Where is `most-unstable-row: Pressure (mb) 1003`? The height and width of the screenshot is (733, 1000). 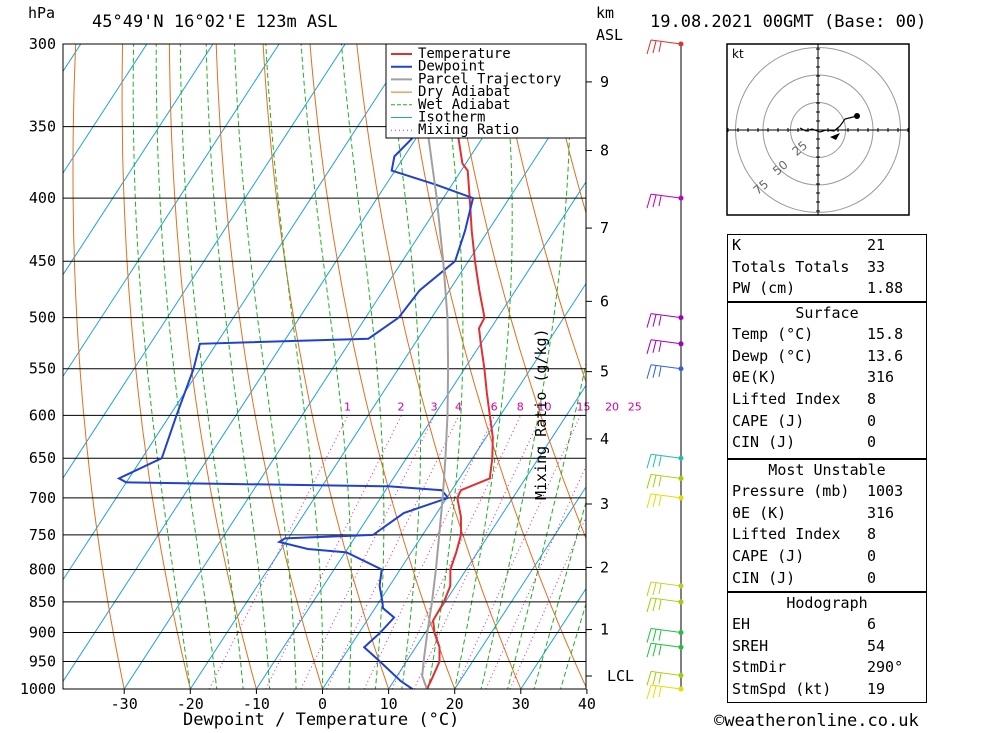 most-unstable-row: Pressure (mb) 1003 is located at coordinates (818, 491).